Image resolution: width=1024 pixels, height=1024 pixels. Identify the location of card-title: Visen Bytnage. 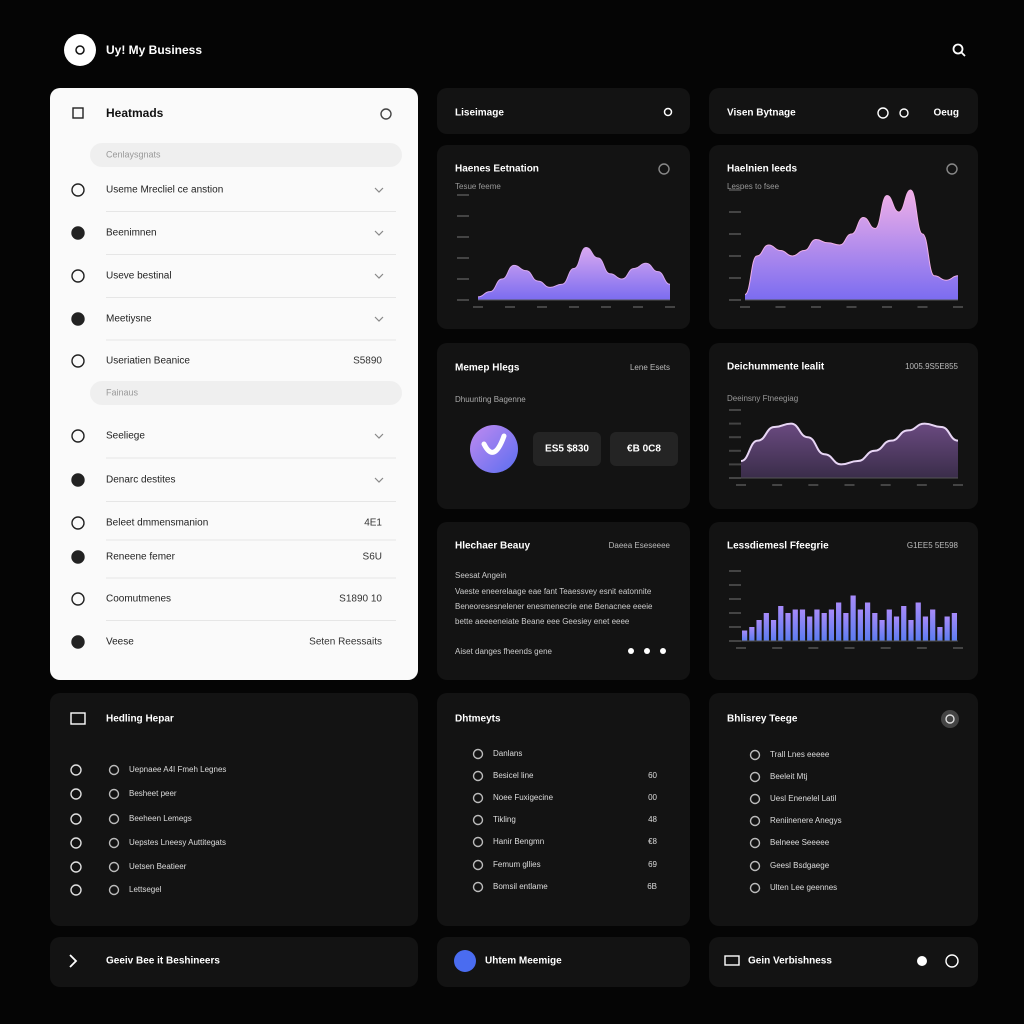
(761, 113).